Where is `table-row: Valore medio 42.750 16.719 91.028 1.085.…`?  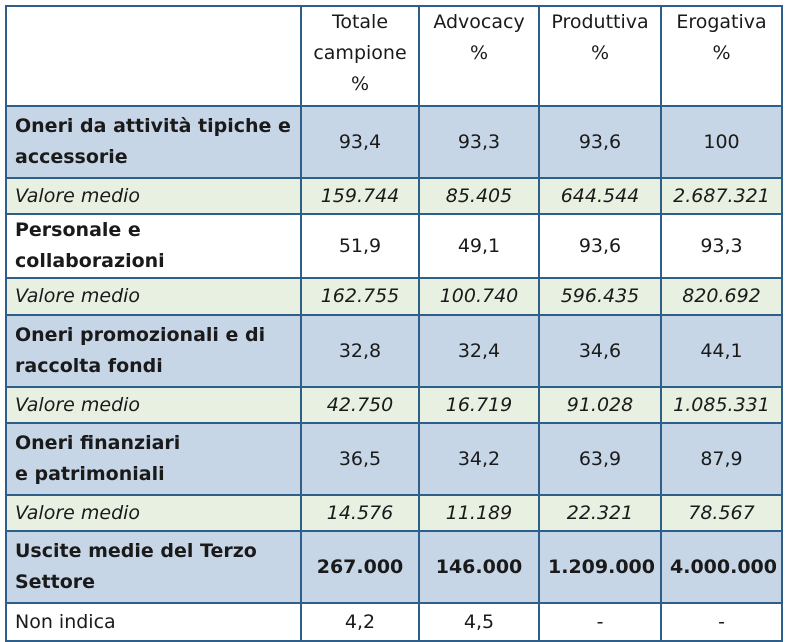
table-row: Valore medio 42.750 16.719 91.028 1.085.… is located at coordinates (394, 405).